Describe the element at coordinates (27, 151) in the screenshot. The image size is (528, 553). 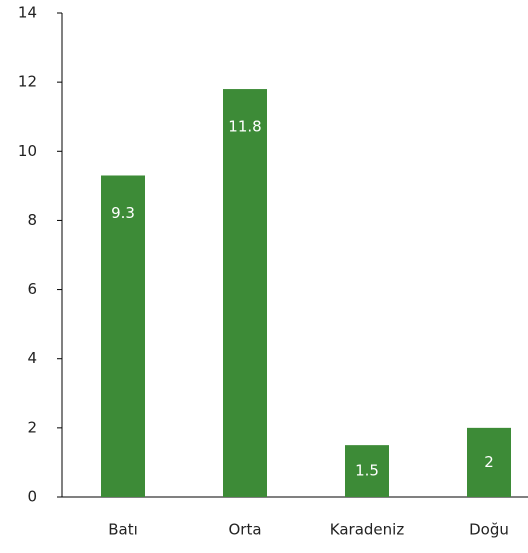
I see `y-tick-label: 10` at that location.